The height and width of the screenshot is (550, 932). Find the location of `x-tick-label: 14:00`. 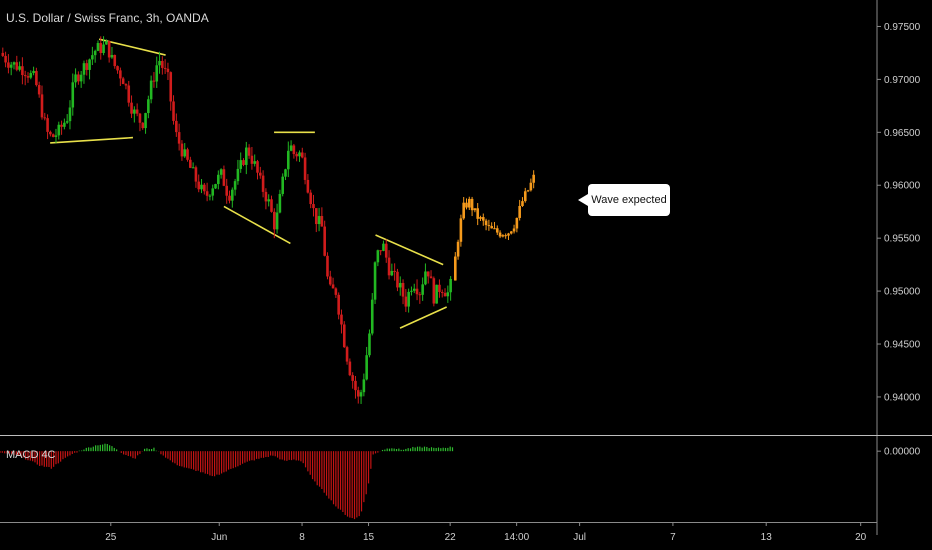

x-tick-label: 14:00 is located at coordinates (516, 537).